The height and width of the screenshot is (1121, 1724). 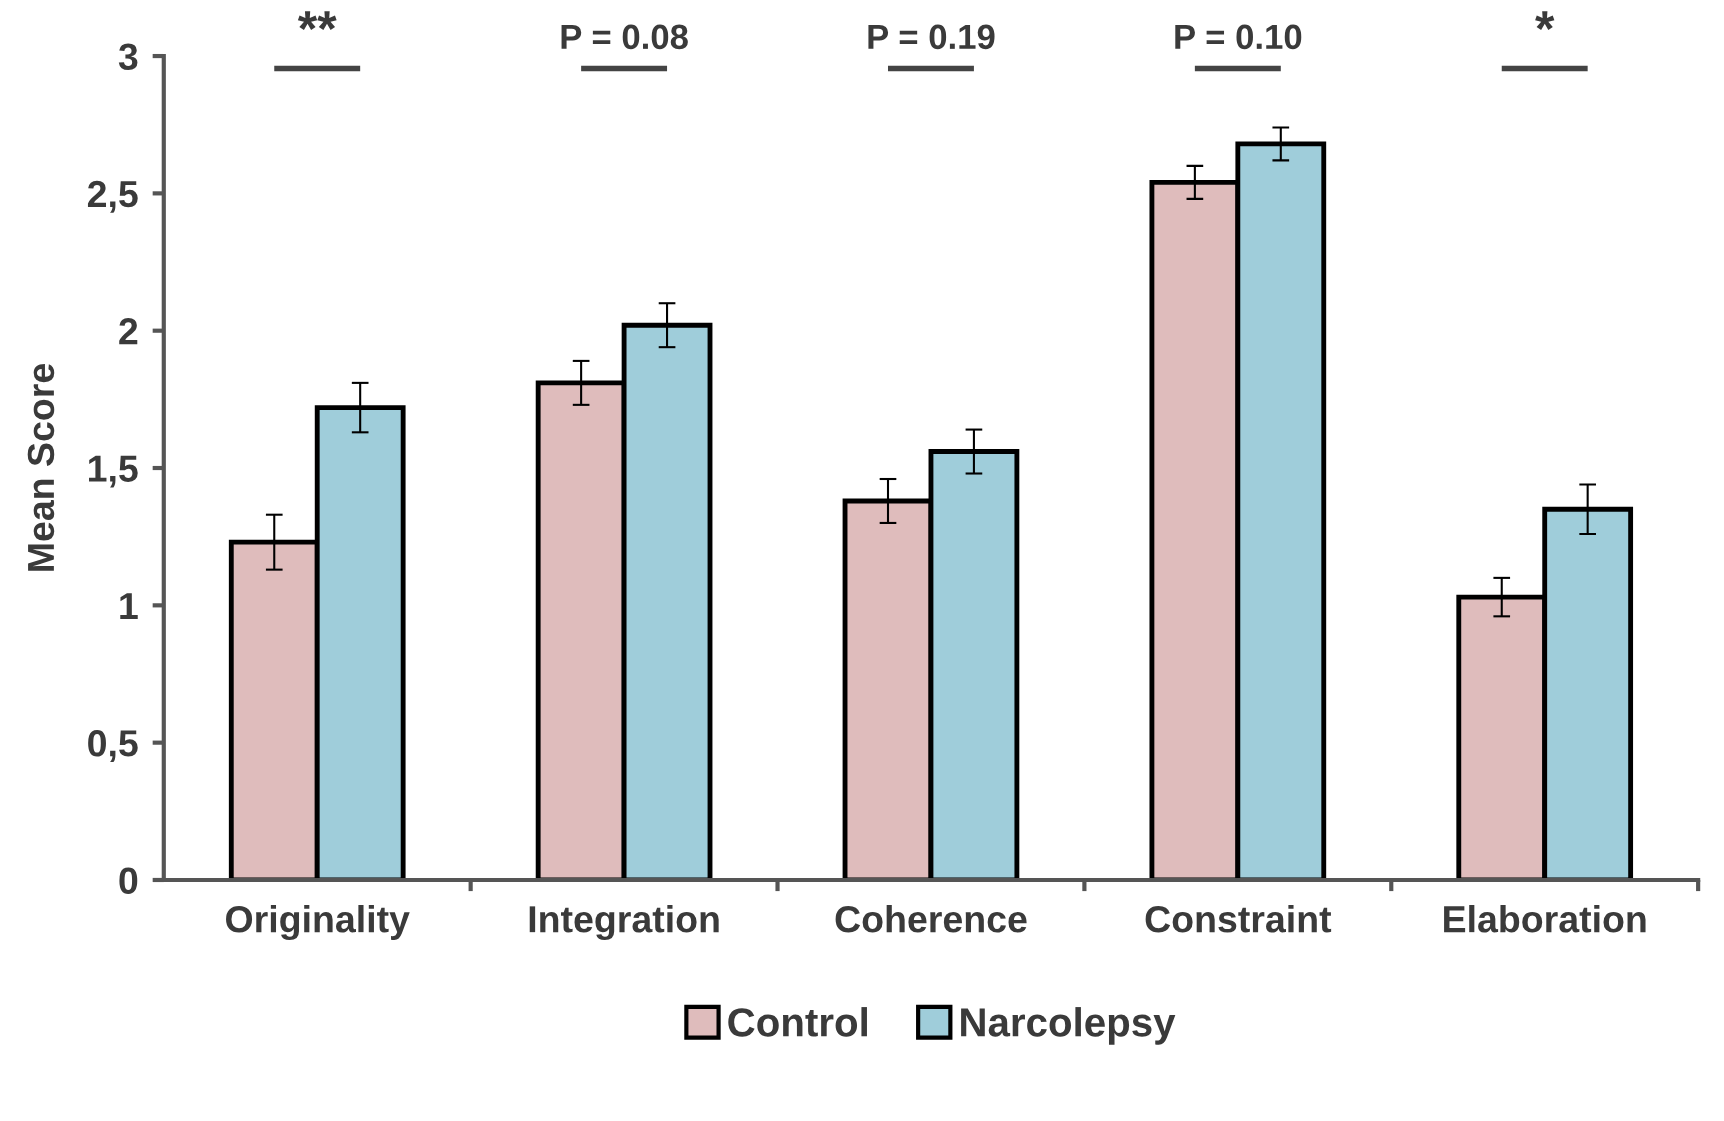 What do you see at coordinates (1068, 1026) in the screenshot?
I see `legend-label: Narcolepsy` at bounding box center [1068, 1026].